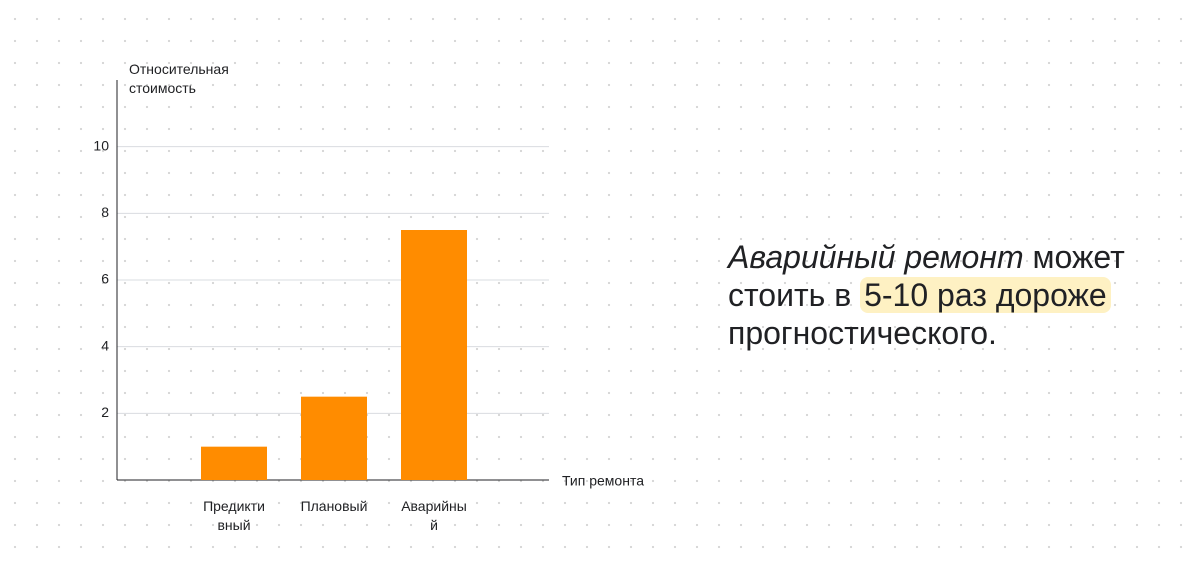 Image resolution: width=1188 pixels, height=562 pixels. Describe the element at coordinates (101, 145) in the screenshot. I see `y-tick-label: 10` at that location.